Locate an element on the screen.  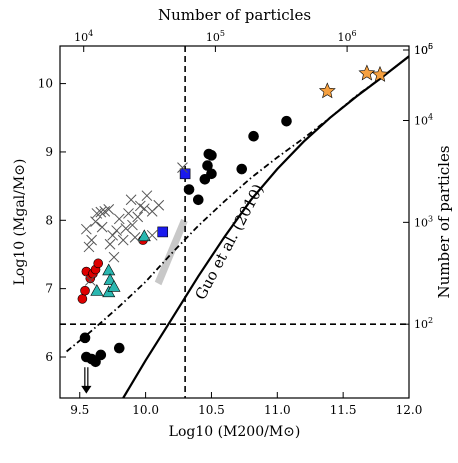
right-tick-label: 10³ is located at coordinates (423, 221).